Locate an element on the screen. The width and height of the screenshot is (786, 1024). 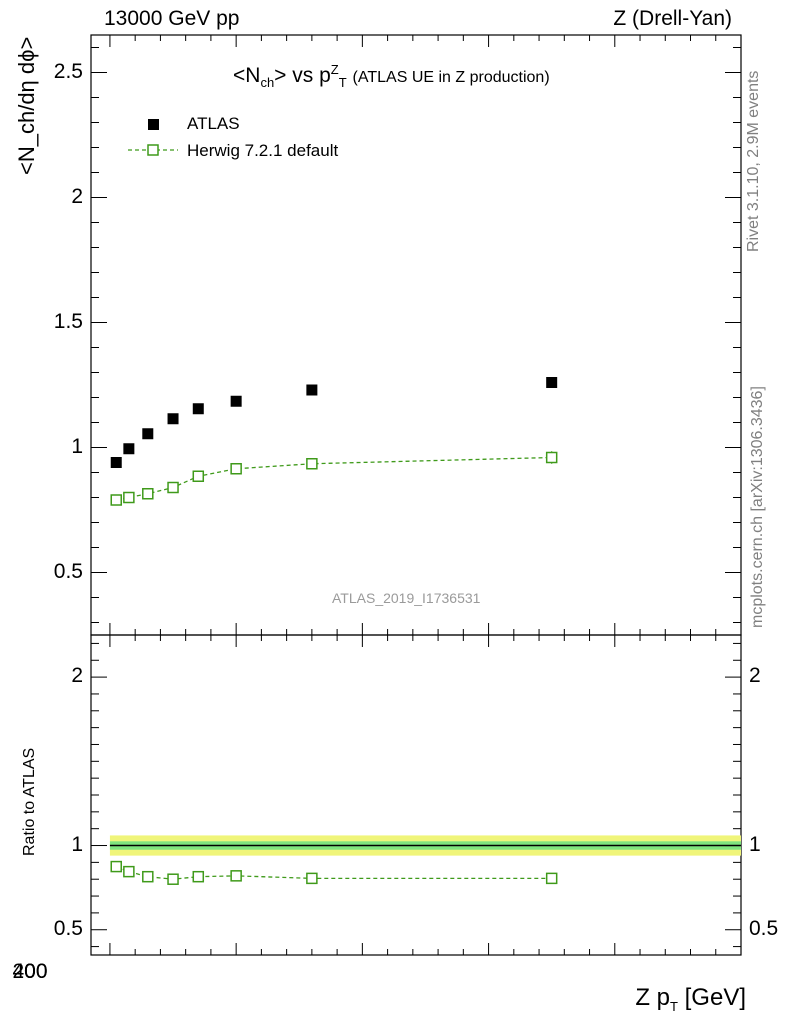
x-axis-label-main: Z p is located at coordinates (653, 997).